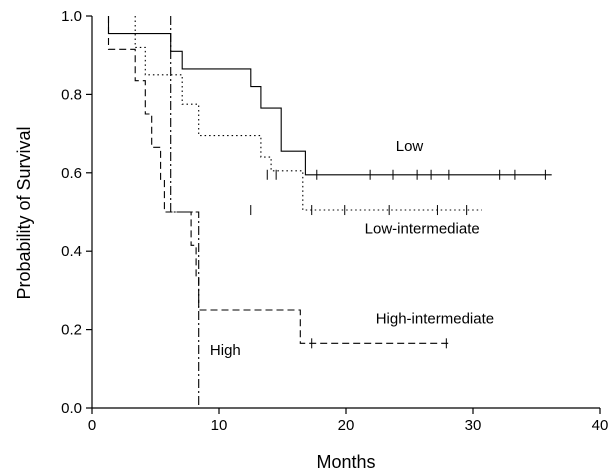 The height and width of the screenshot is (475, 616). Describe the element at coordinates (71, 94) in the screenshot. I see `y-tick-label: 0.8` at that location.